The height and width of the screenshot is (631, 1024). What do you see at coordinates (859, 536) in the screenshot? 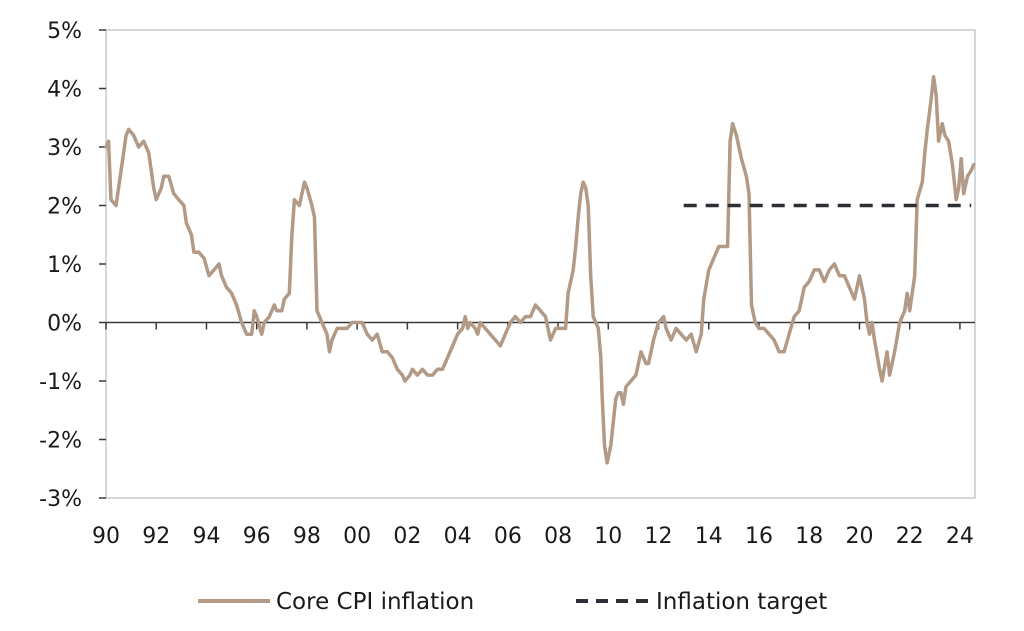
I see `x-tick-label: 20` at bounding box center [859, 536].